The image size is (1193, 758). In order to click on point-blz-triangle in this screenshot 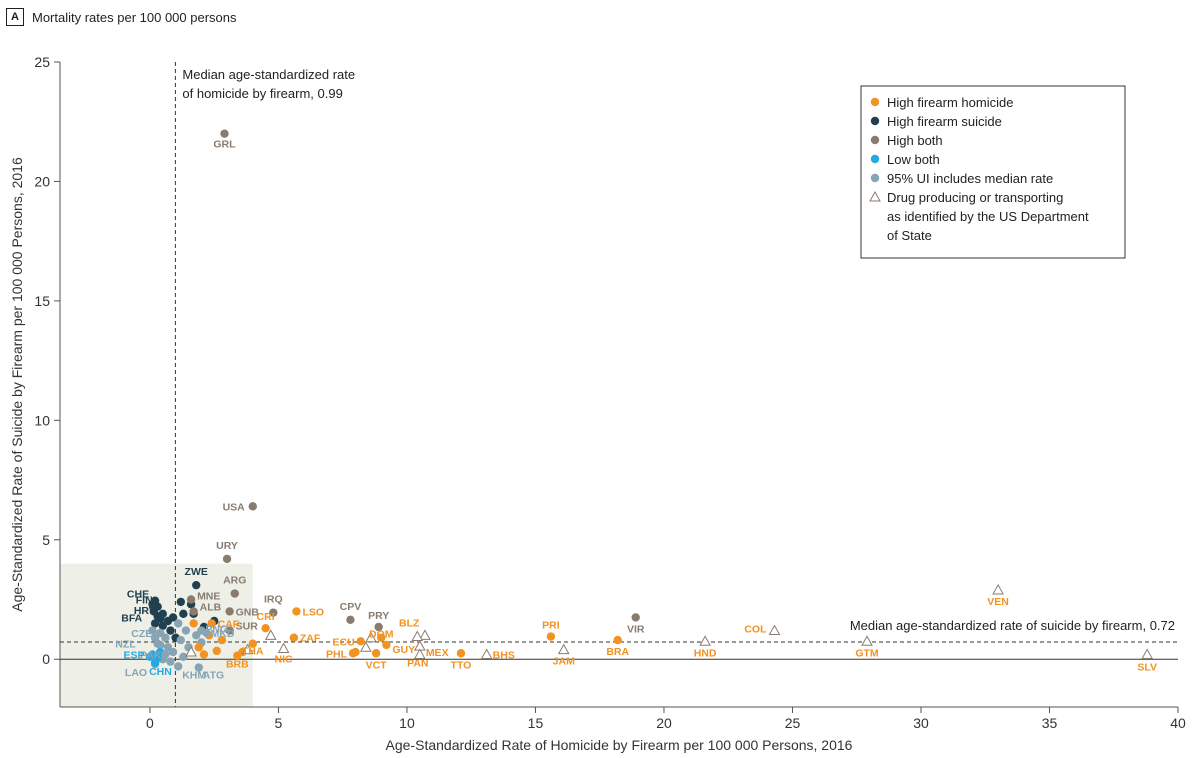, I will do `click(417, 636)`.